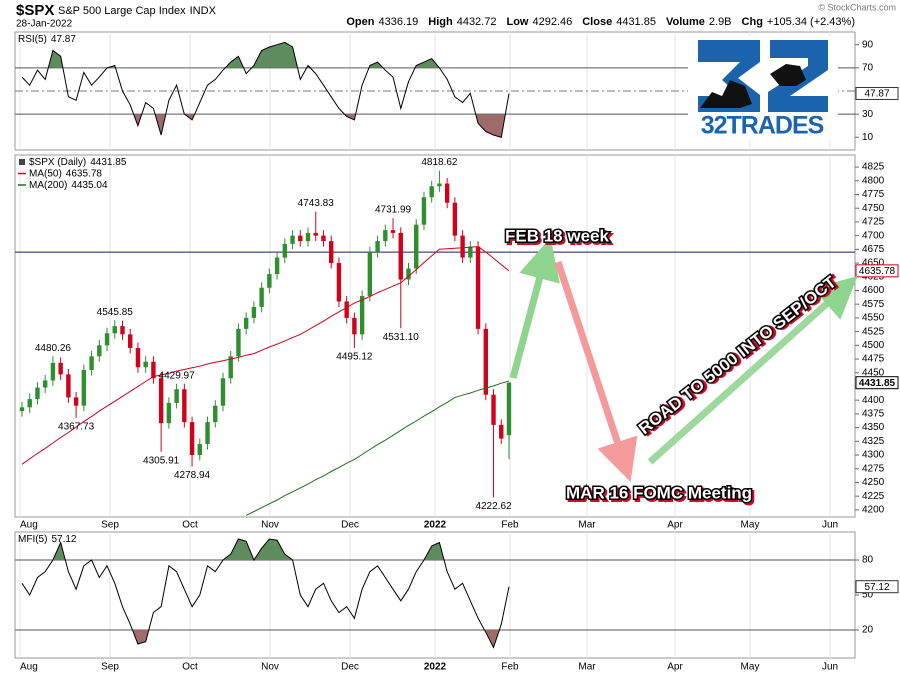 The image size is (900, 673). I want to click on y-tick-label: 4650, so click(873, 263).